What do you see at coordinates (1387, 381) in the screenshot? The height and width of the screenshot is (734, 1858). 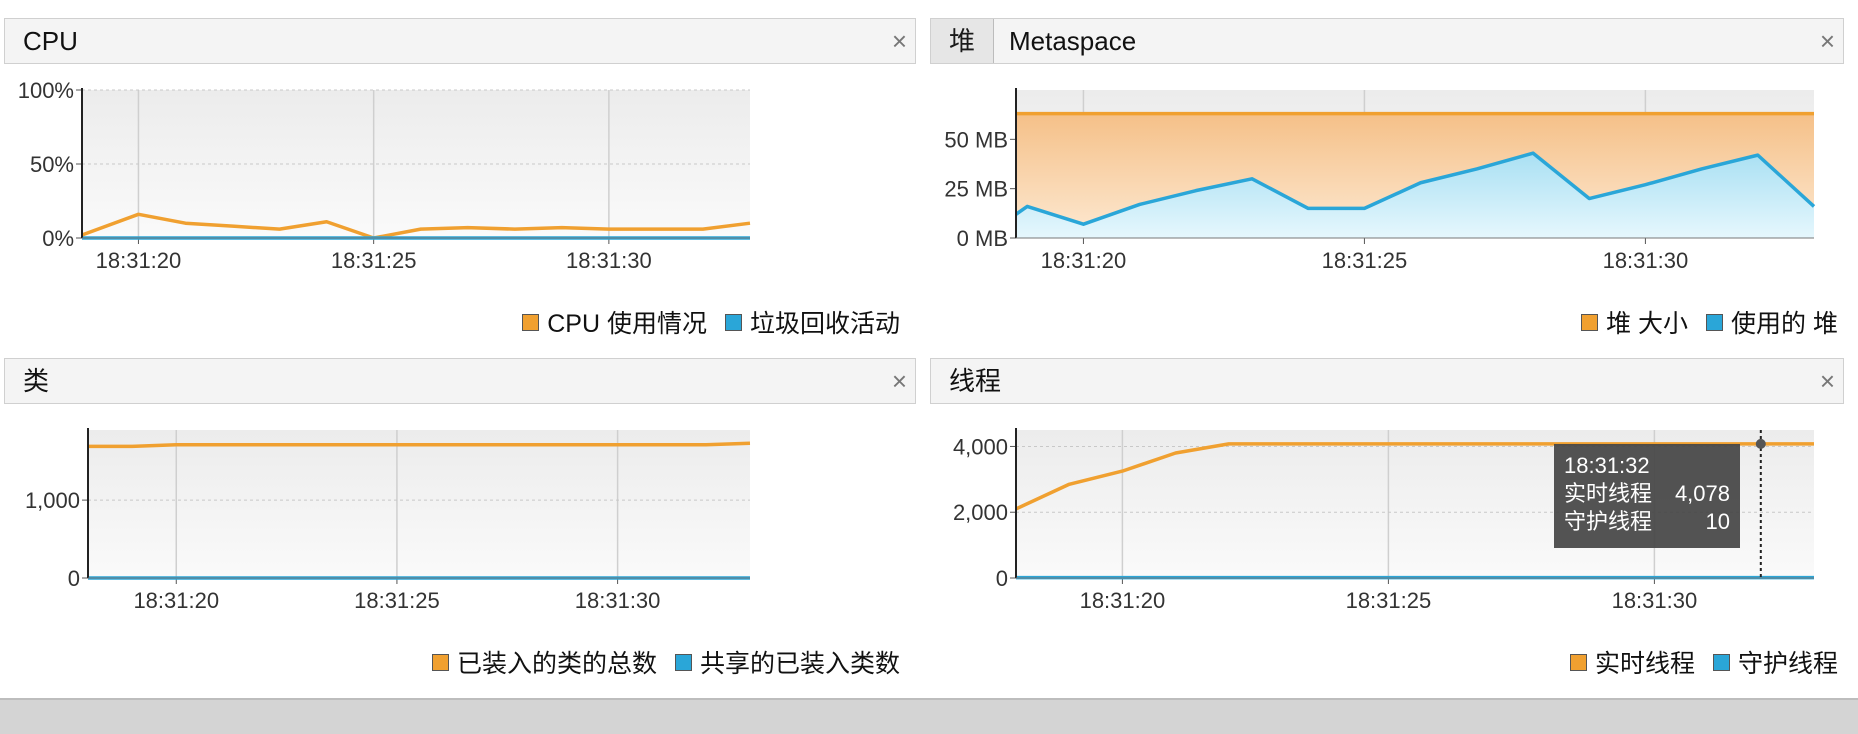 I see `threads-titlebar: 线程 ×` at bounding box center [1387, 381].